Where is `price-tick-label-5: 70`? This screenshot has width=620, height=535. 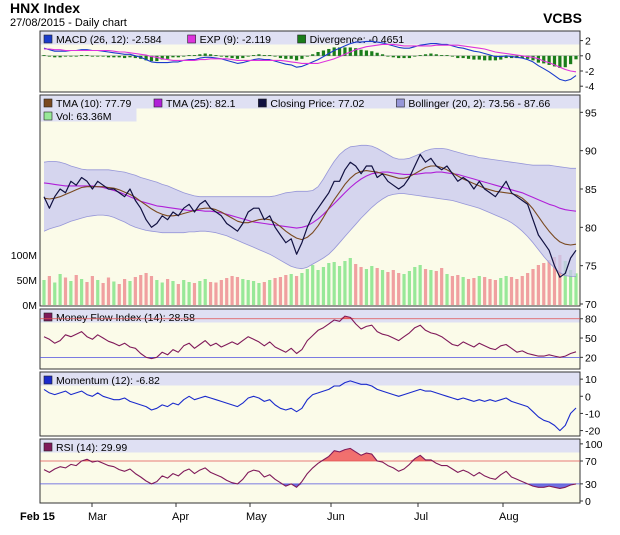
price-tick-label-5: 70 is located at coordinates (591, 305).